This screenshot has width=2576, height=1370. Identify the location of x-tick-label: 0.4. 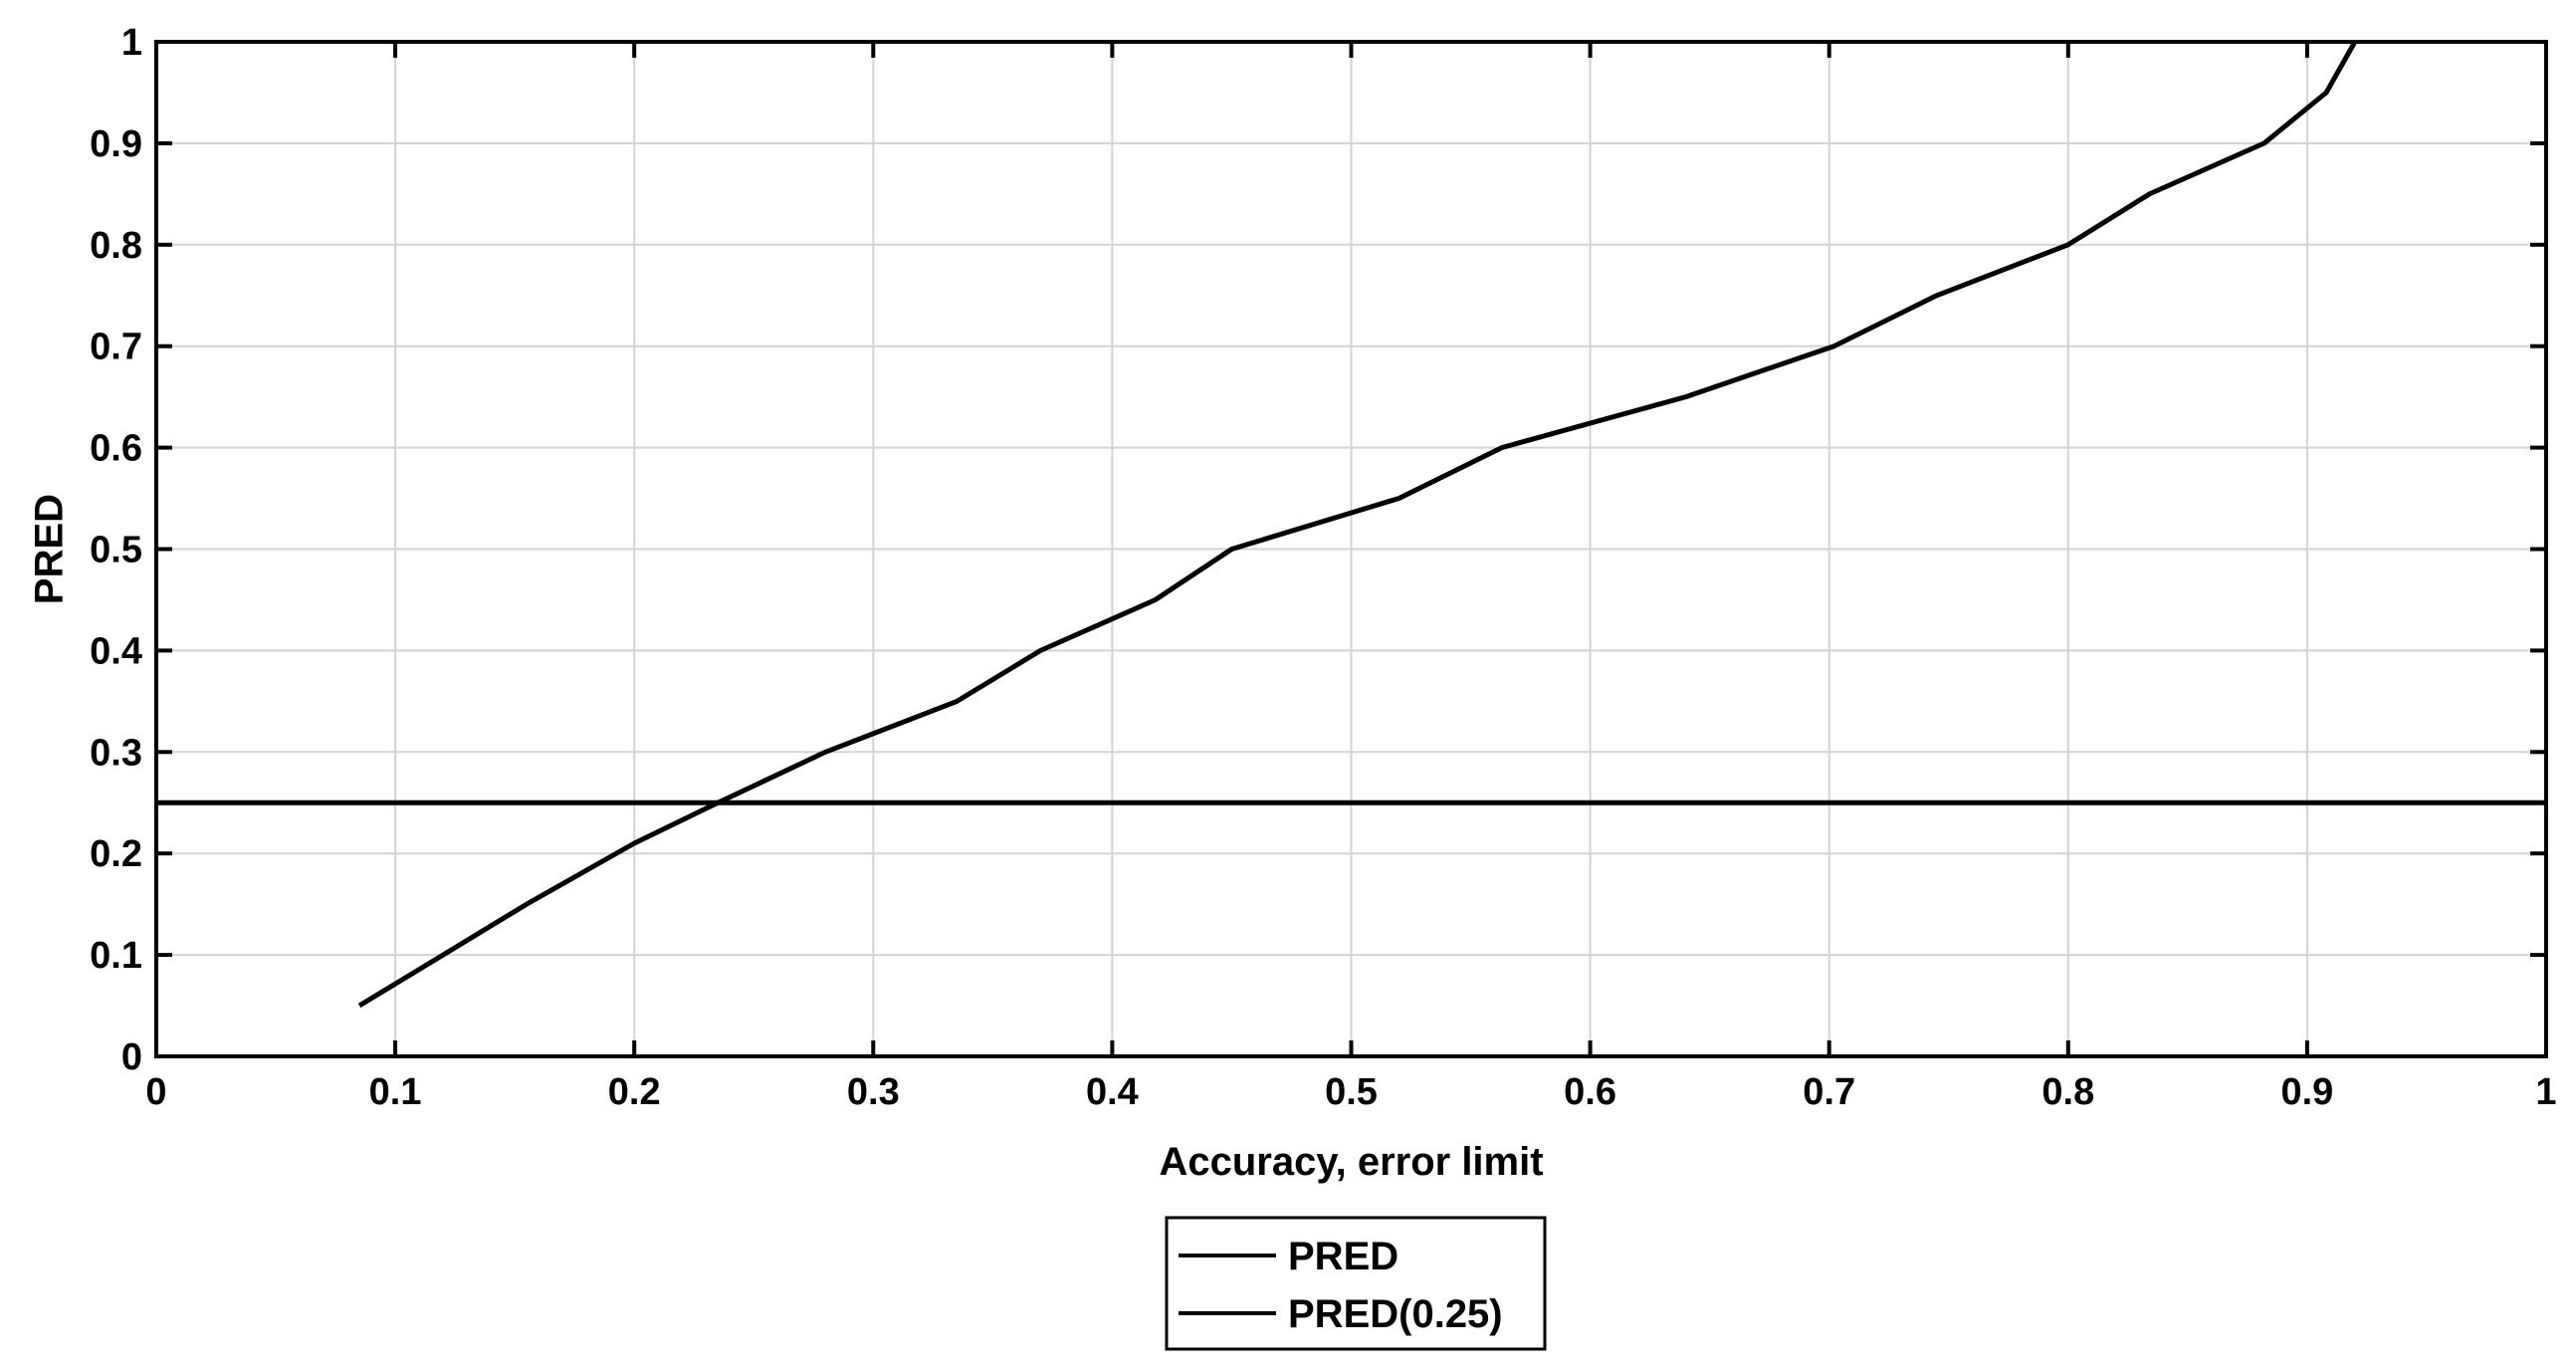
(1112, 1092).